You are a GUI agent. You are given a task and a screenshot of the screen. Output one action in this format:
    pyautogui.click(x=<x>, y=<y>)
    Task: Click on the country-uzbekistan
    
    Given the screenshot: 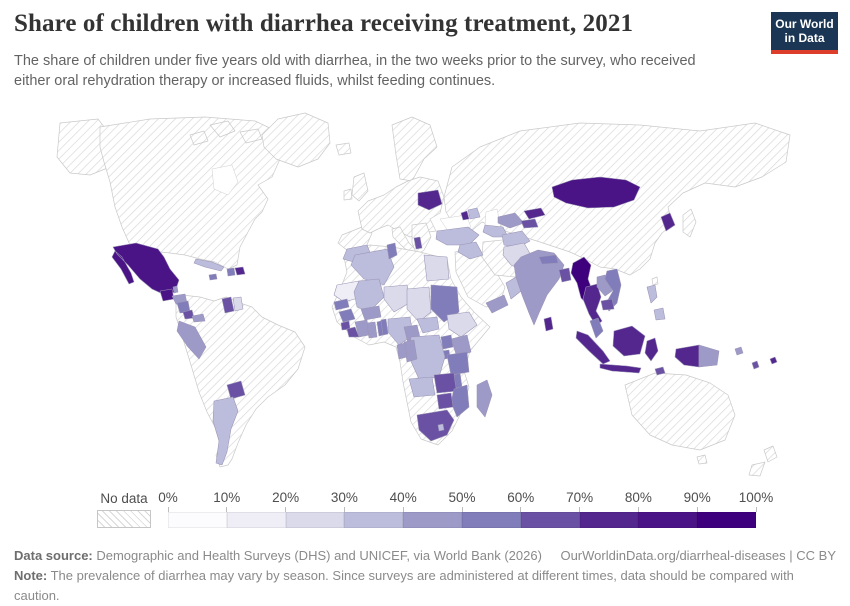 What is the action you would take?
    pyautogui.click(x=511, y=220)
    